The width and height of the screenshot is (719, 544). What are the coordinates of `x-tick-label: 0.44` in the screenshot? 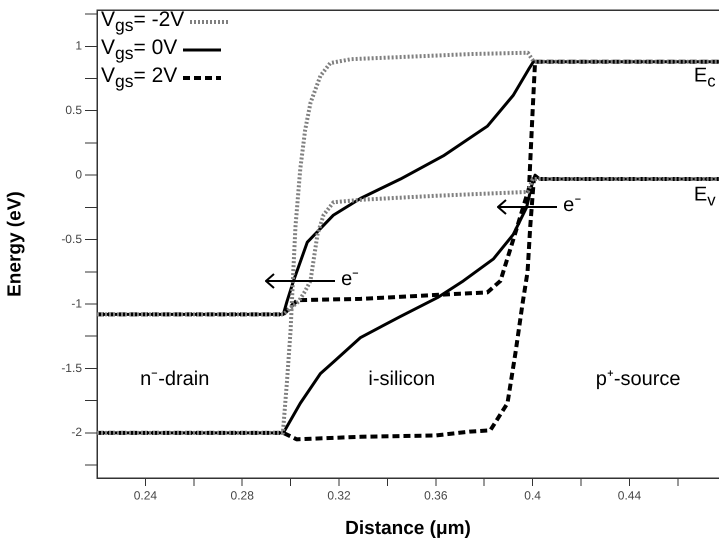 It's located at (630, 495).